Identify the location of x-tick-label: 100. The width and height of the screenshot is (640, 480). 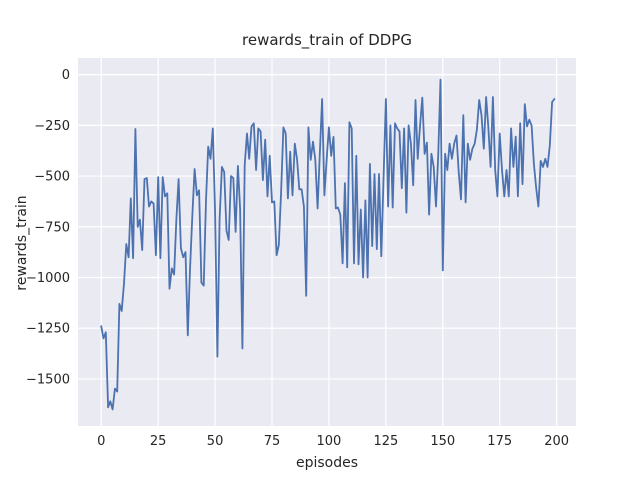
(329, 441).